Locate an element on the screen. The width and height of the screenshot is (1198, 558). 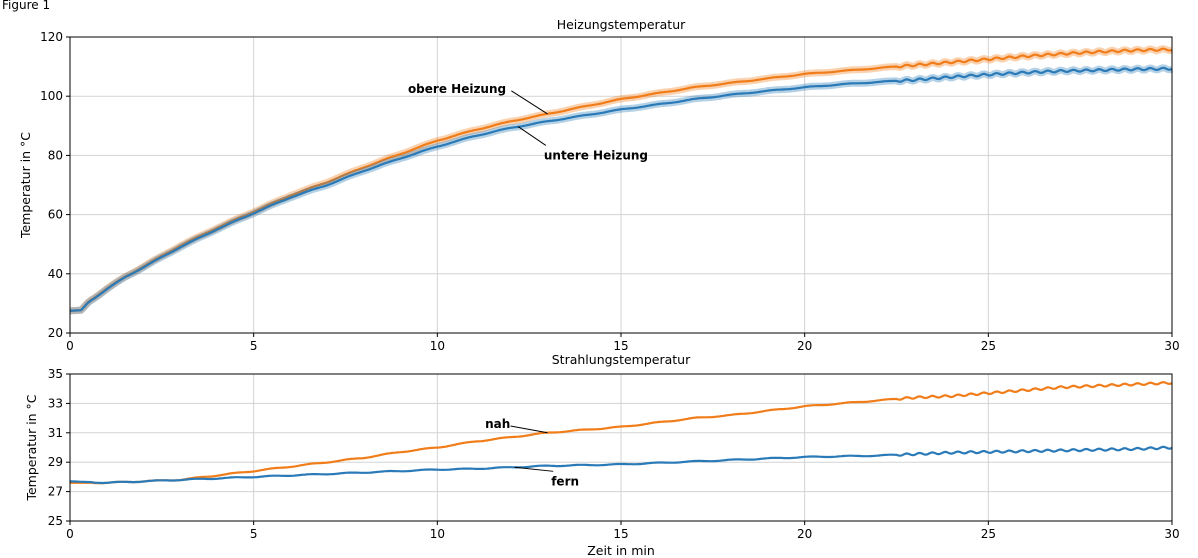
y-tick-label: 33 is located at coordinates (55, 403).